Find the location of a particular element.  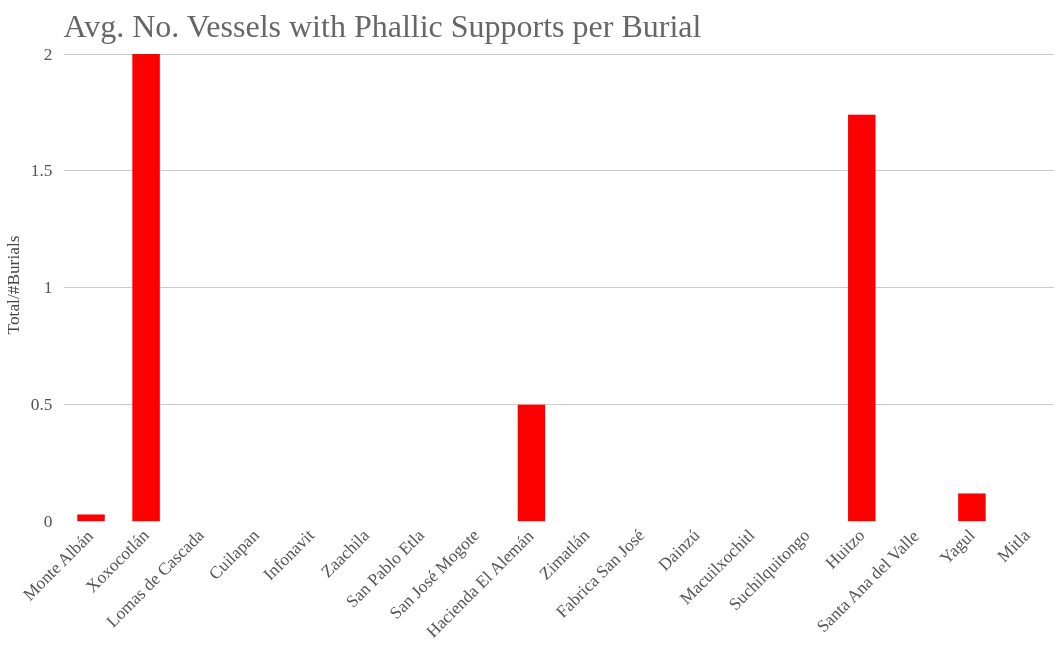

y-tick-label: 1 is located at coordinates (48, 288).